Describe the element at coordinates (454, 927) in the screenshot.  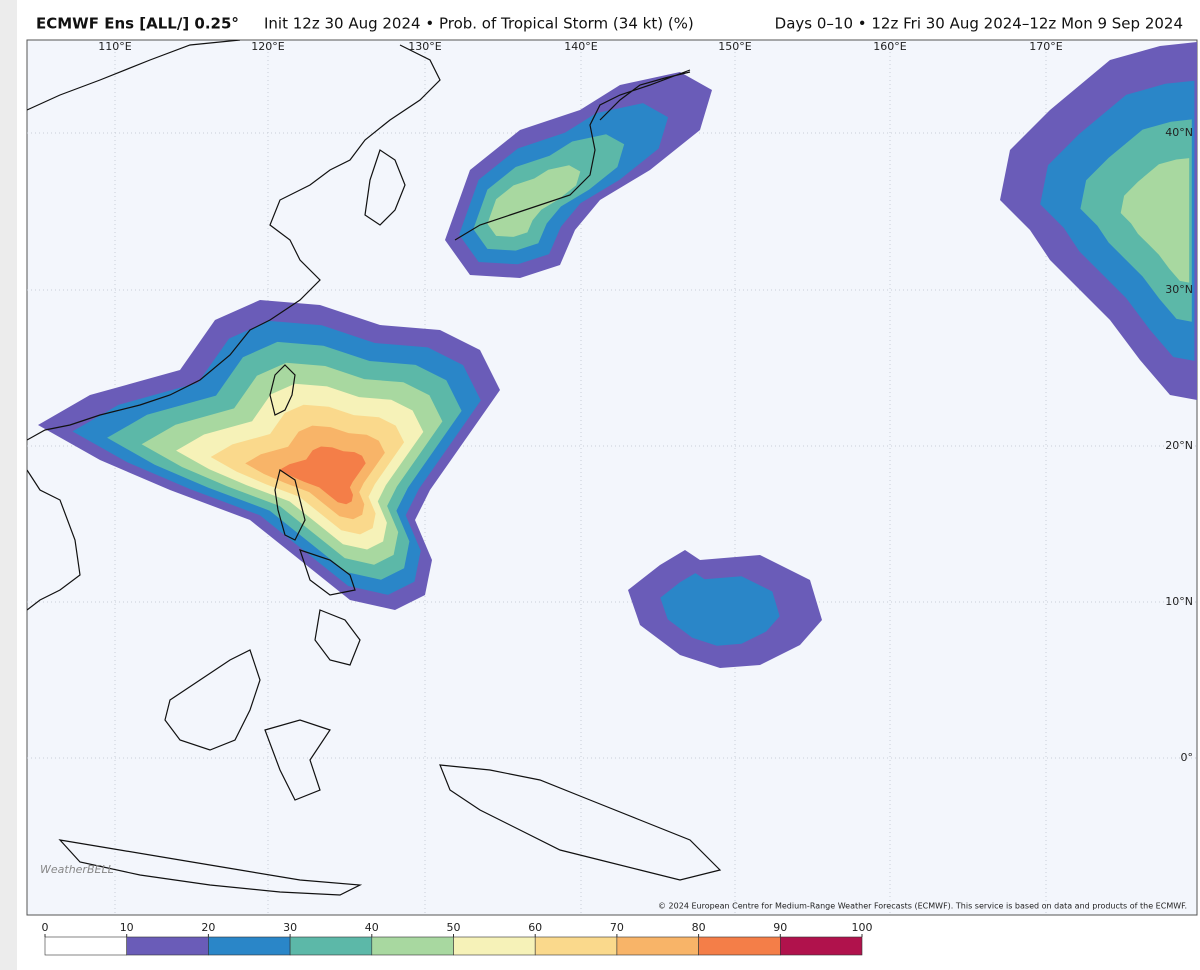
I see `colorbar-label: 50` at that location.